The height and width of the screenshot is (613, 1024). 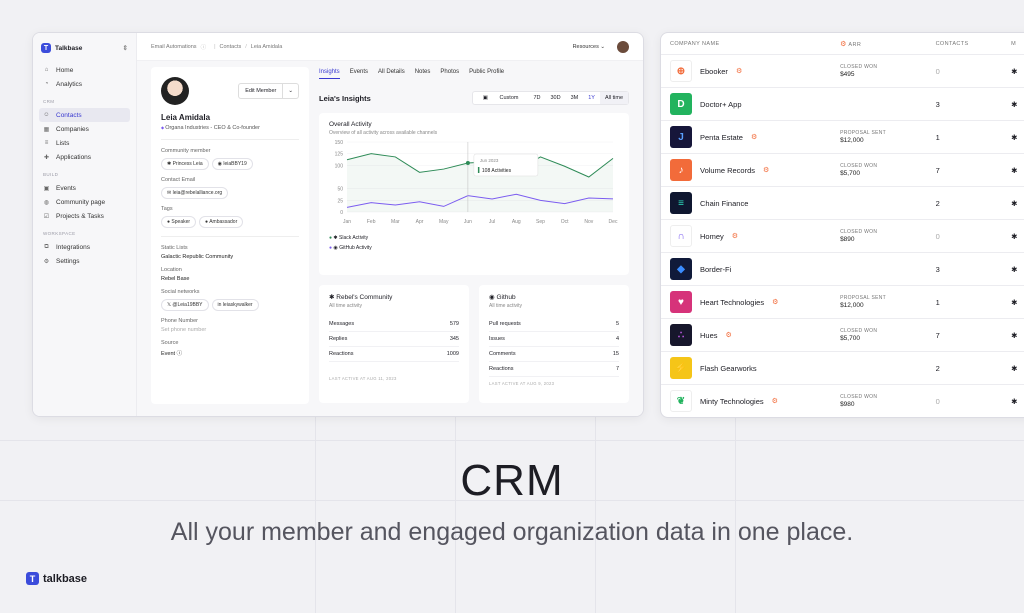 What do you see at coordinates (842, 236) in the screenshot?
I see `table-row: ∩ Homey ⚙ CLOSED WON $890 0 ✱` at bounding box center [842, 236].